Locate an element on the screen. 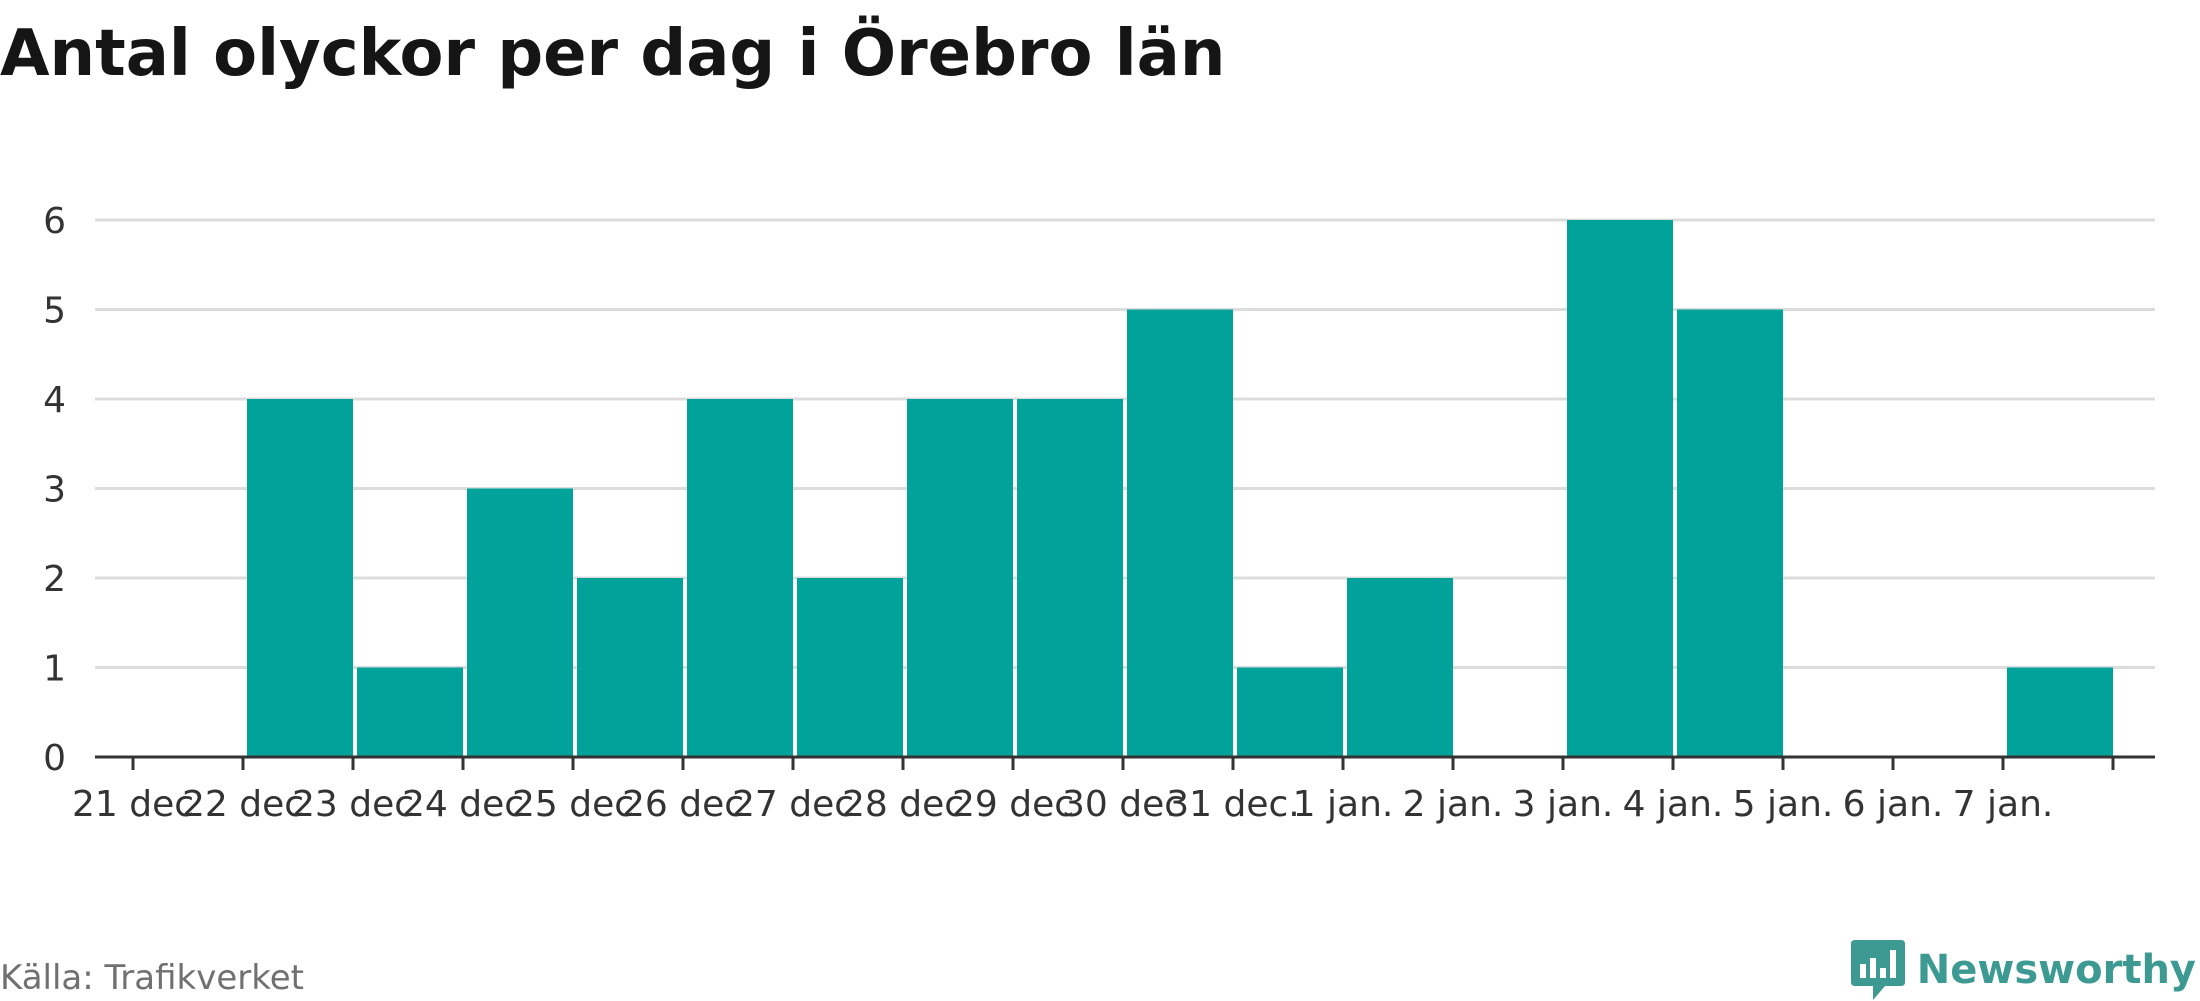 The width and height of the screenshot is (2200, 1001). x-tick-label: 4 jan. is located at coordinates (1673, 804).